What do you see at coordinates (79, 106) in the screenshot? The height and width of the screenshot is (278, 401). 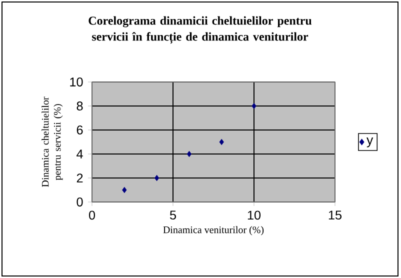 I see `y-tick-label: 8` at bounding box center [79, 106].